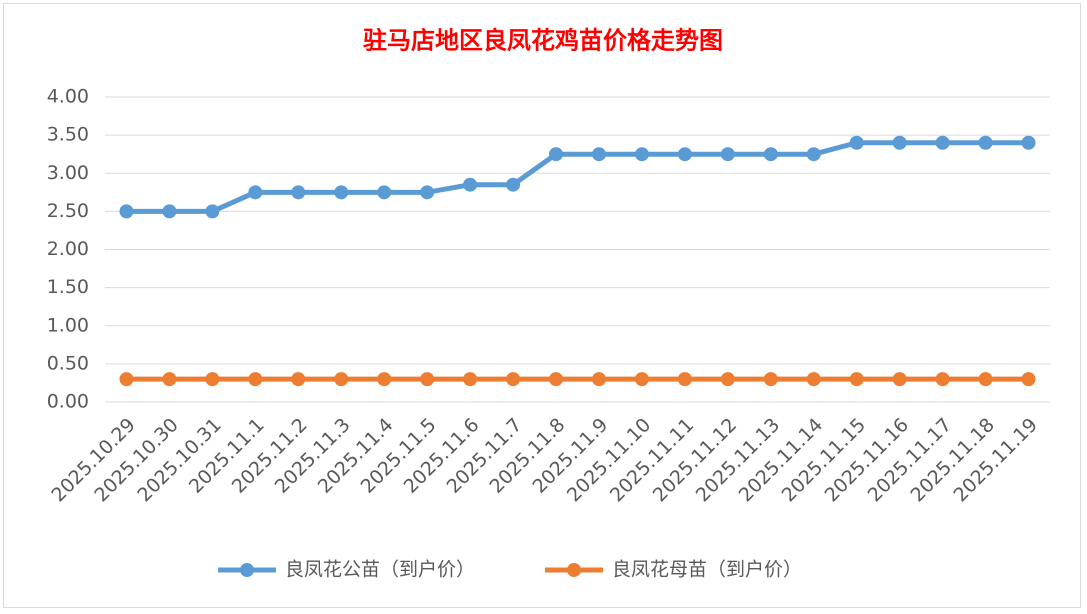 The image size is (1087, 614). What do you see at coordinates (707, 570) in the screenshot?
I see `legend-label: 良凤花母苗（到户价）` at bounding box center [707, 570].